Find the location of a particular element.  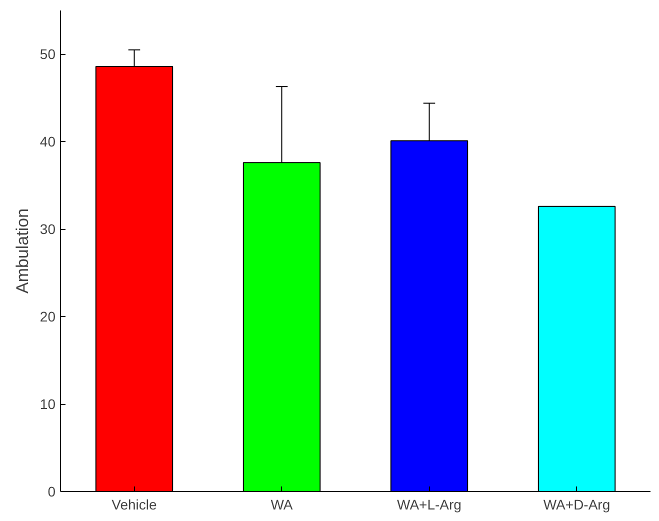

y-tick-label: 20 is located at coordinates (48, 316).